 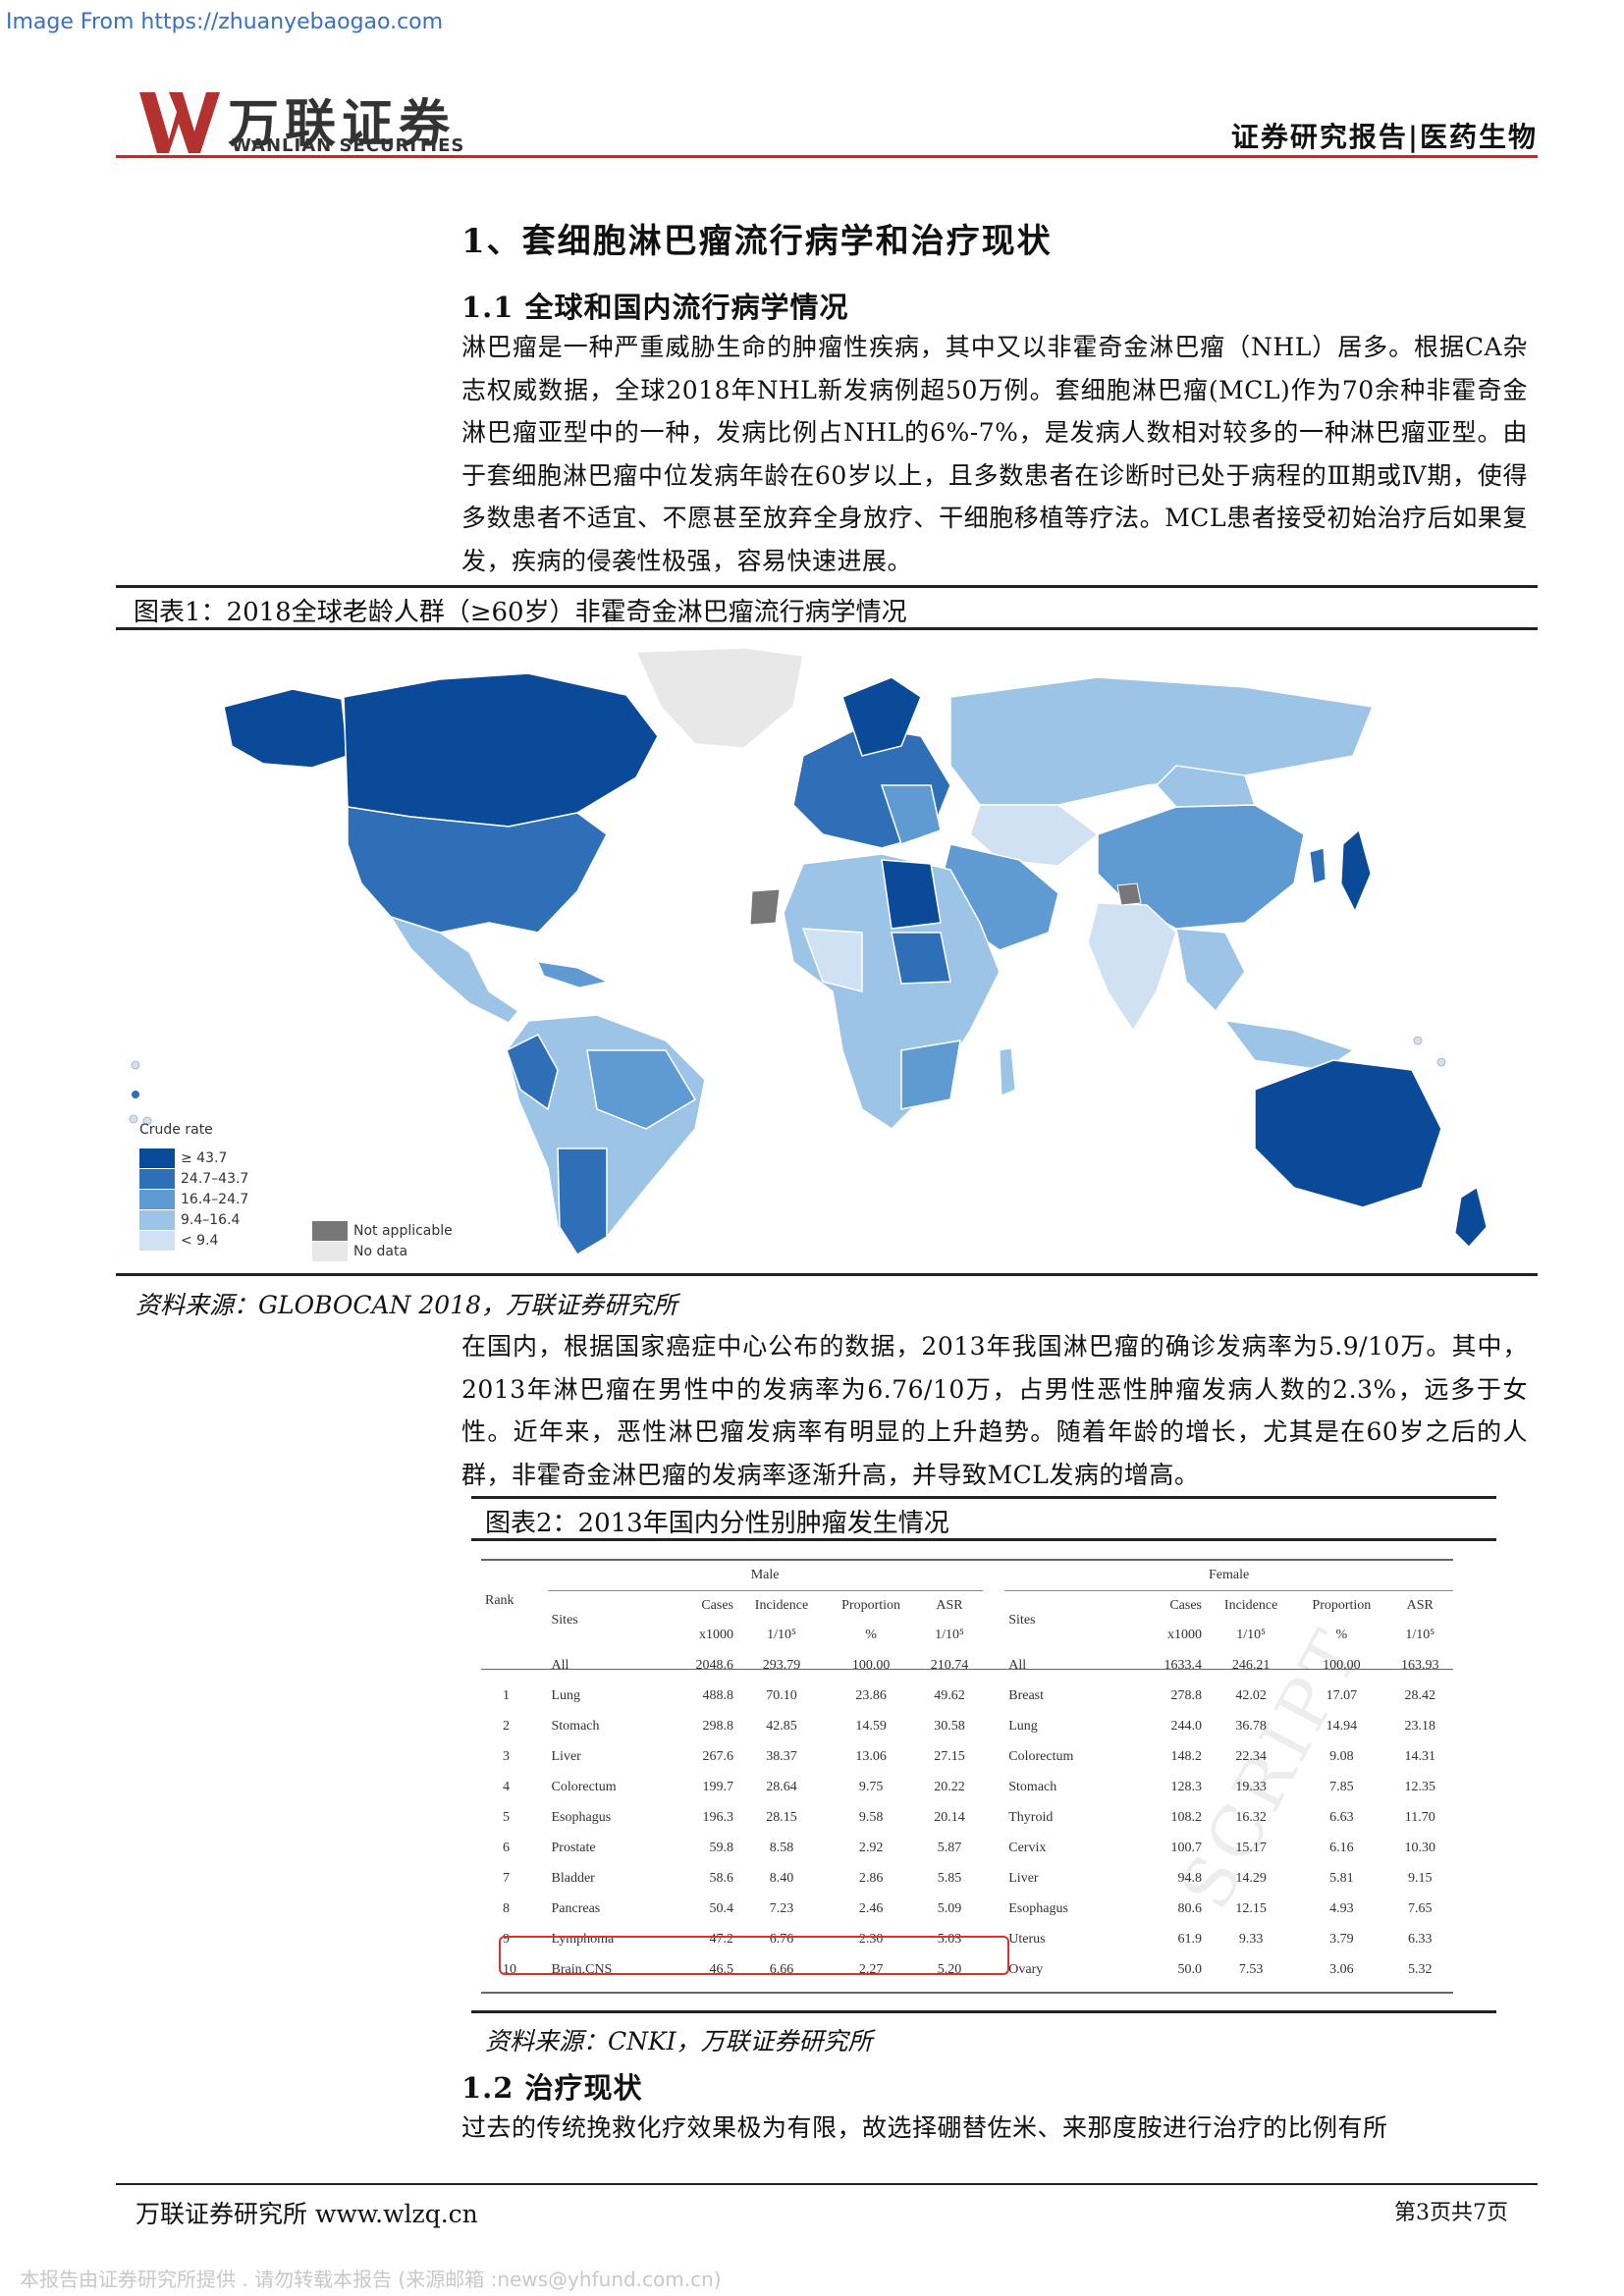 I want to click on legend-item-3: 16.4–24.7, so click(x=247, y=1199).